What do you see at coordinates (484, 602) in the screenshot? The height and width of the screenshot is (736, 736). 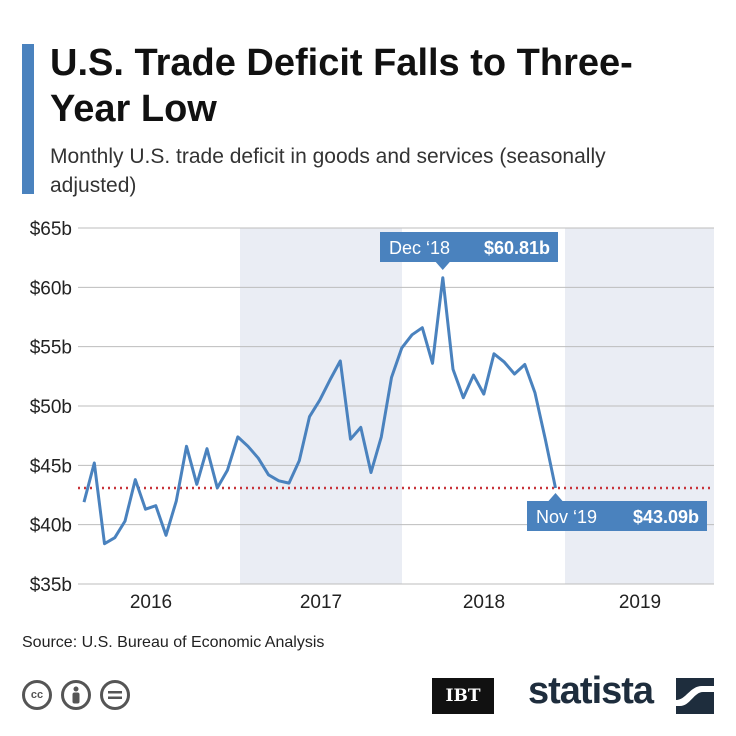 I see `x-year-label: 2018` at bounding box center [484, 602].